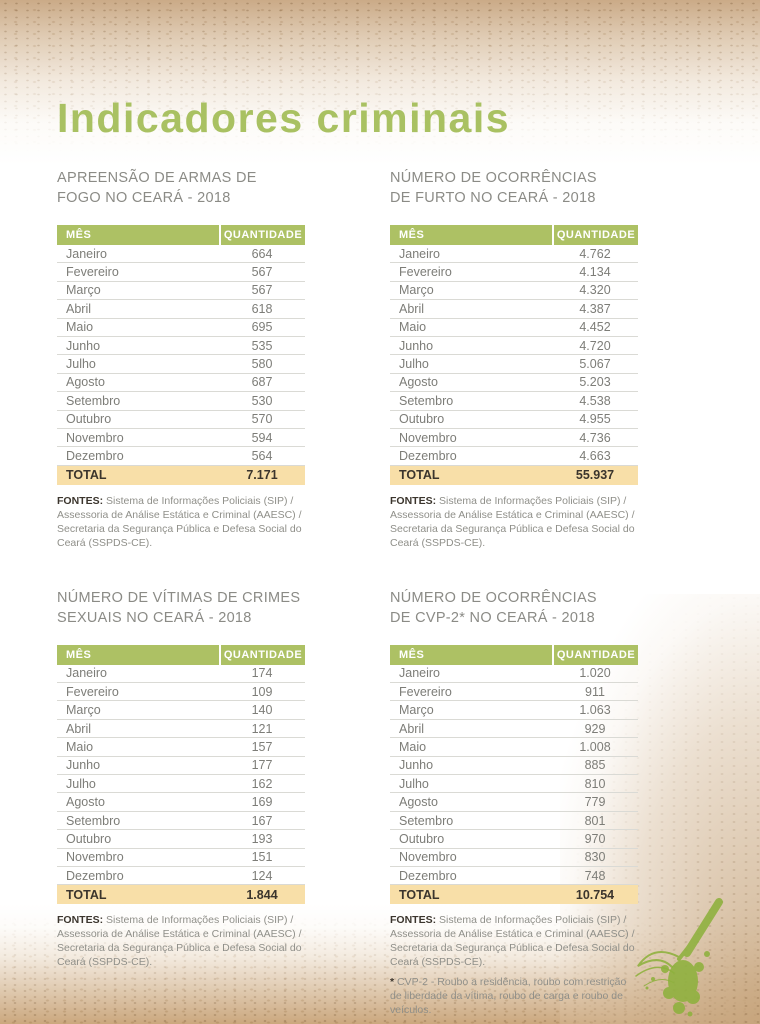 This screenshot has height=1024, width=760. I want to click on total-value: 1.844, so click(262, 894).